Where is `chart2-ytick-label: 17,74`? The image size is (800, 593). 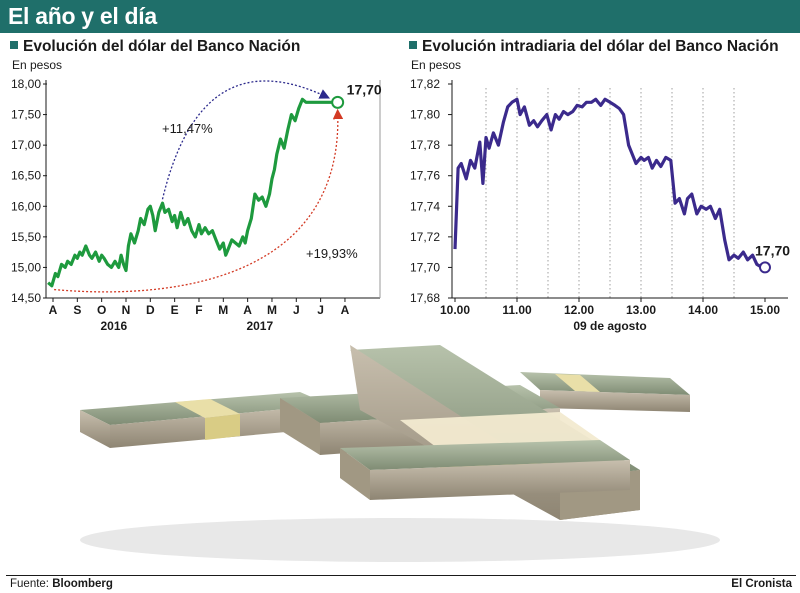 chart2-ytick-label: 17,74 is located at coordinates (425, 206).